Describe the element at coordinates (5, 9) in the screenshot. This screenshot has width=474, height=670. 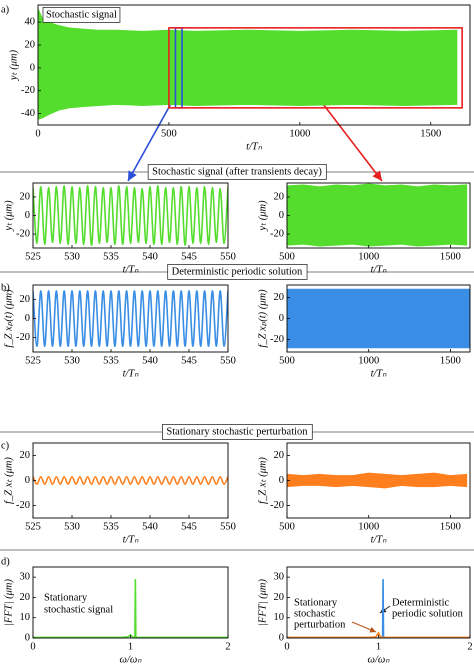
I see `panel-label: a)` at that location.